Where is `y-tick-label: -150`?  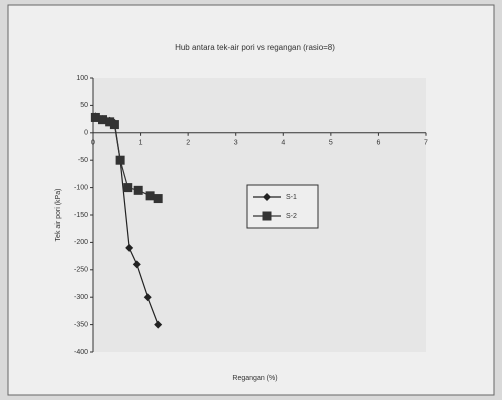
y-tick-label: -150 is located at coordinates (81, 215).